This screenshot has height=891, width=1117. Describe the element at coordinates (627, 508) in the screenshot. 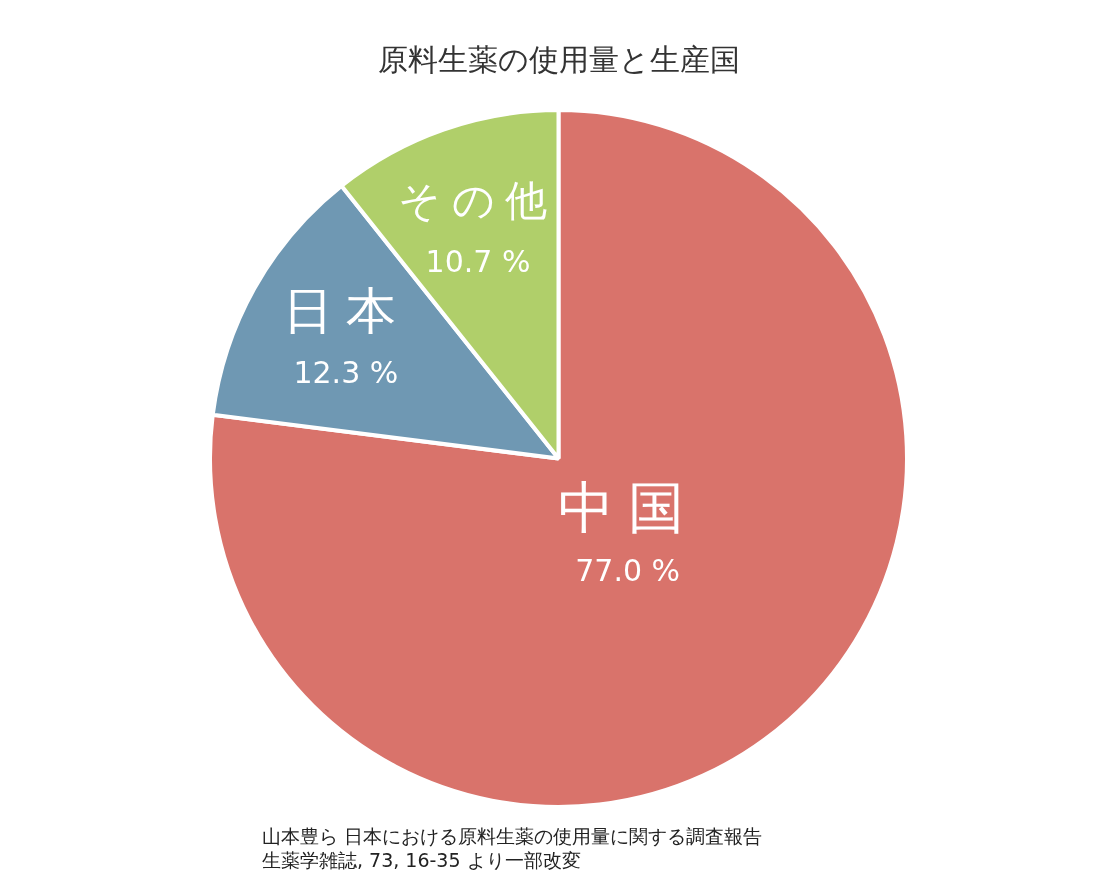

I see `slice-label: 中国` at that location.